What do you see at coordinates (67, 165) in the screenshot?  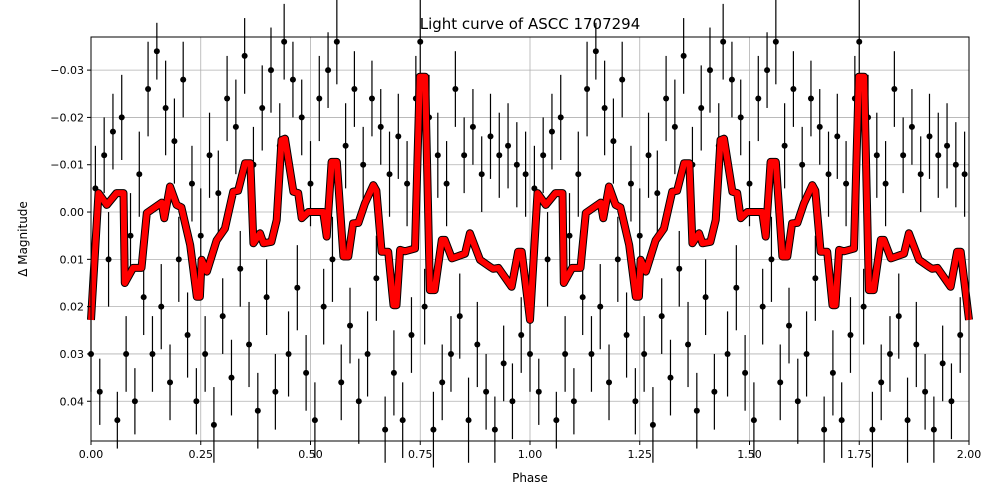 I see `y-tick-label: −0.01` at bounding box center [67, 165].